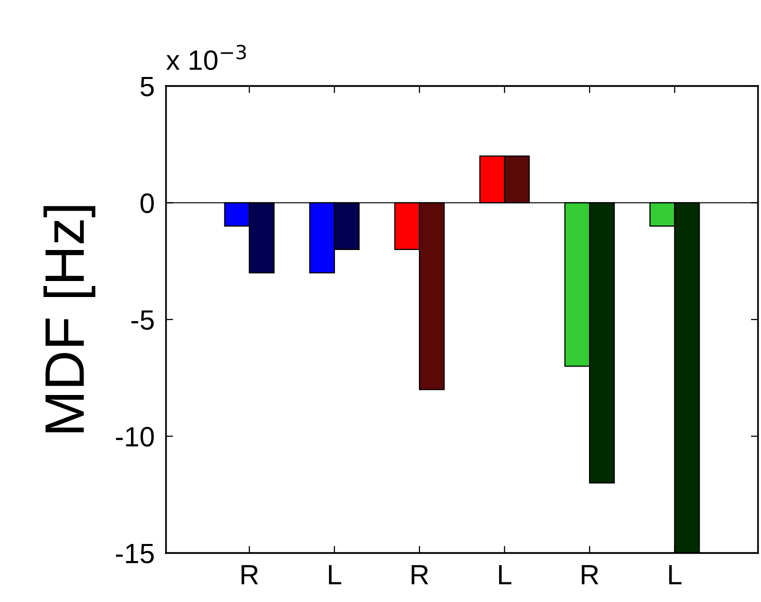 The height and width of the screenshot is (602, 761). Describe the element at coordinates (147, 86) in the screenshot. I see `y-tick-label: 5` at that location.